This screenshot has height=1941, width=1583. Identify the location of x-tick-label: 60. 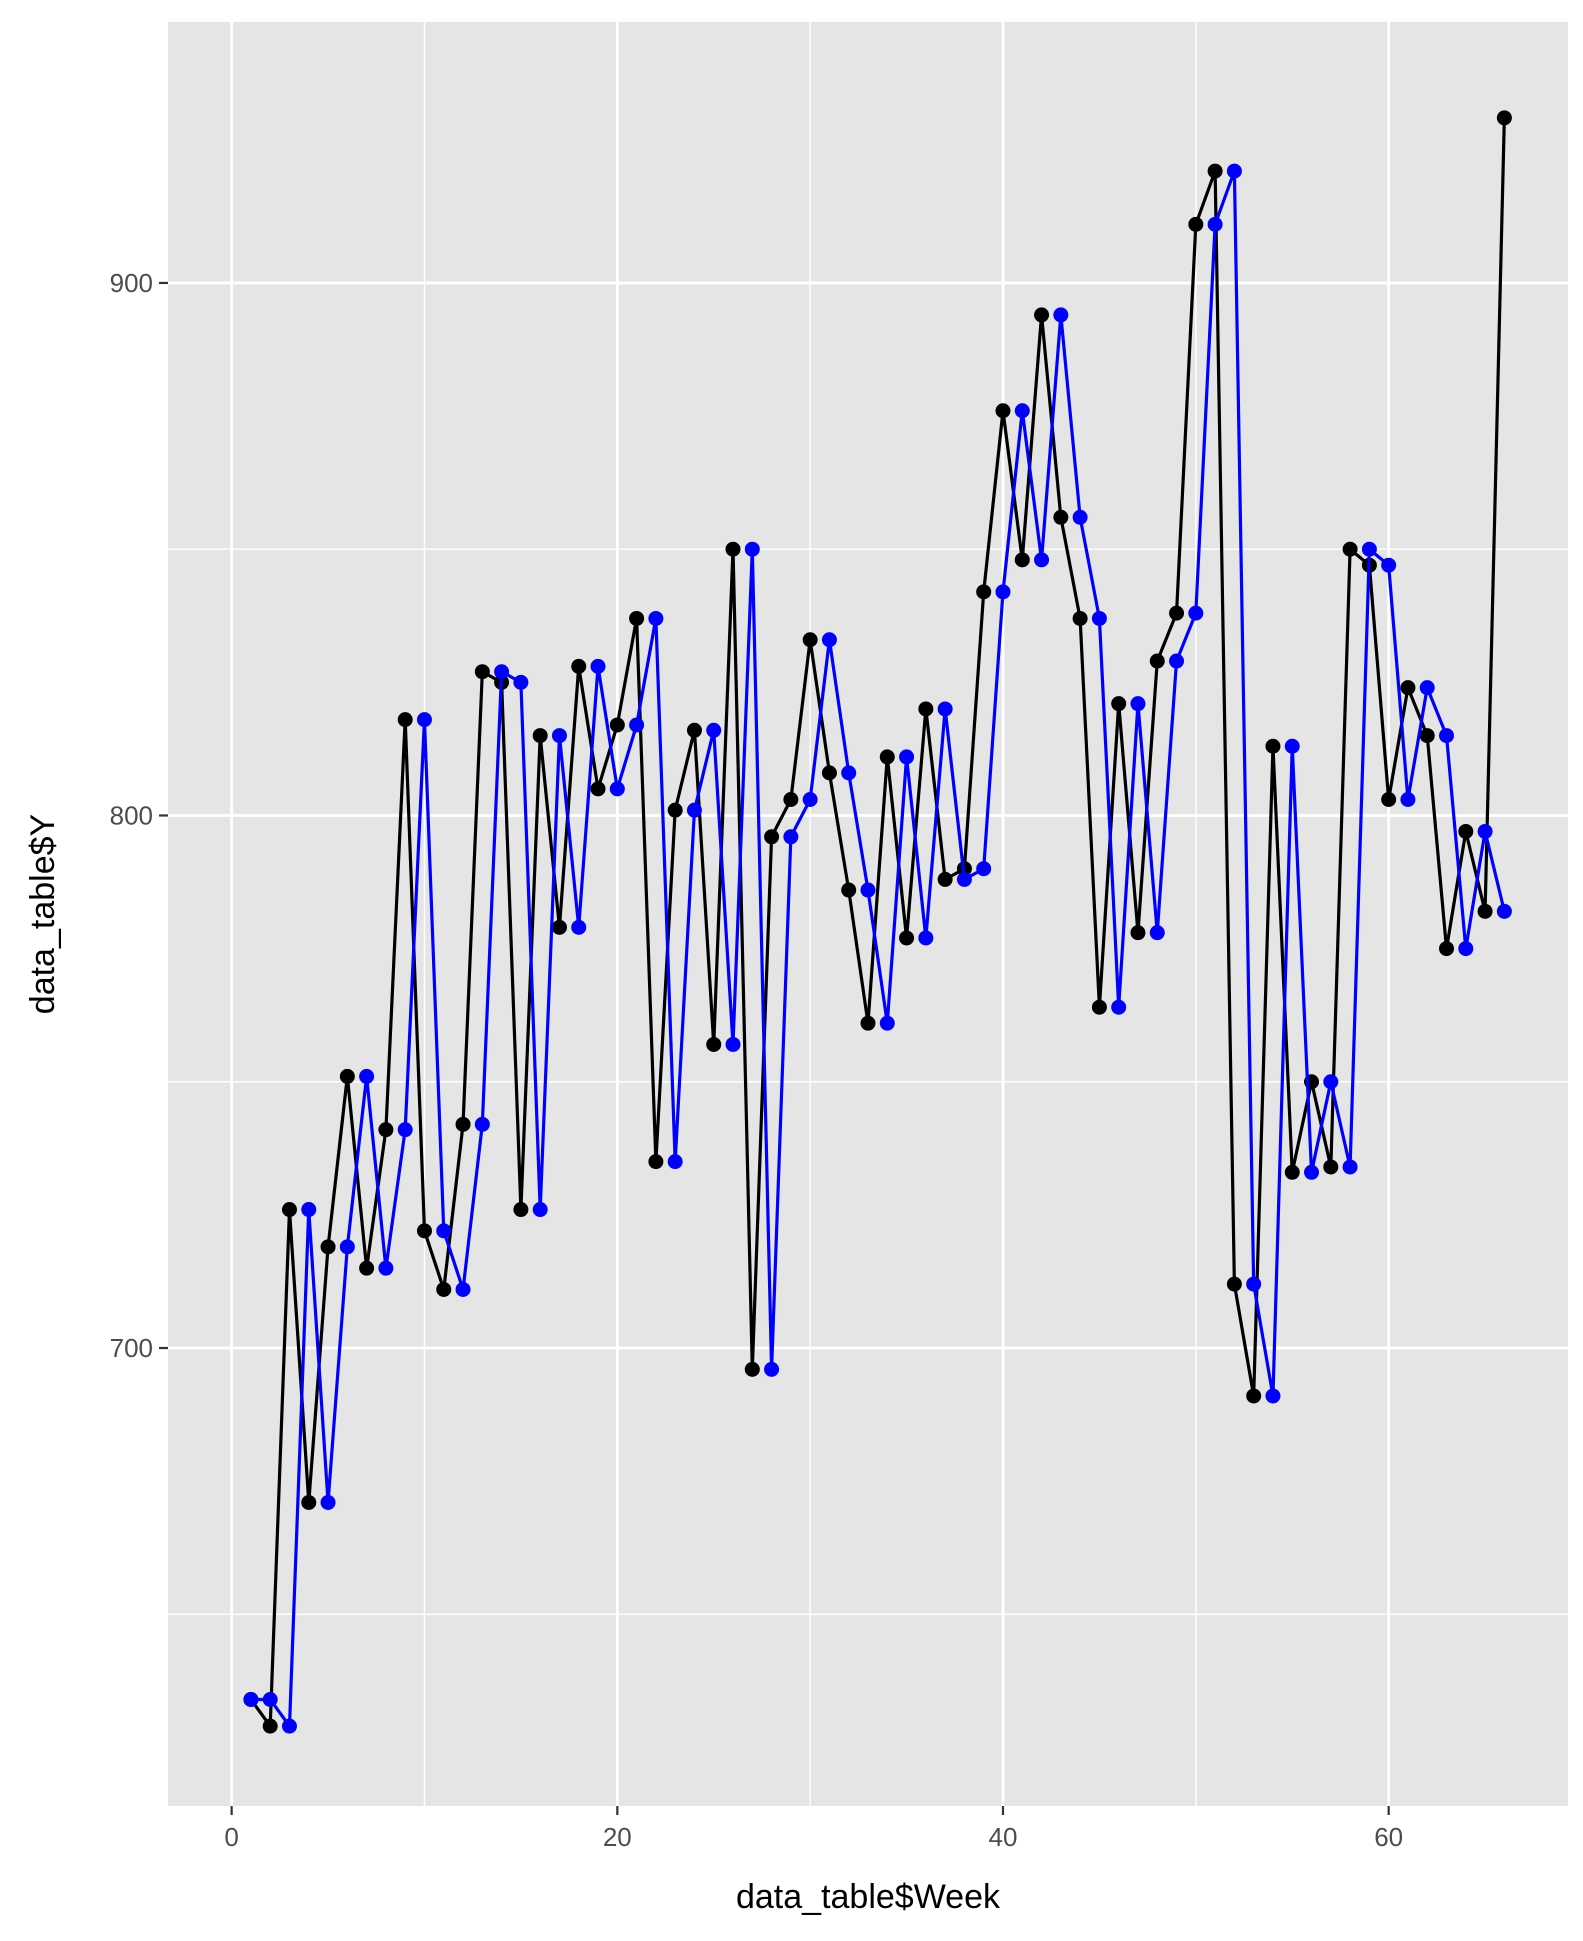
(1388, 1837).